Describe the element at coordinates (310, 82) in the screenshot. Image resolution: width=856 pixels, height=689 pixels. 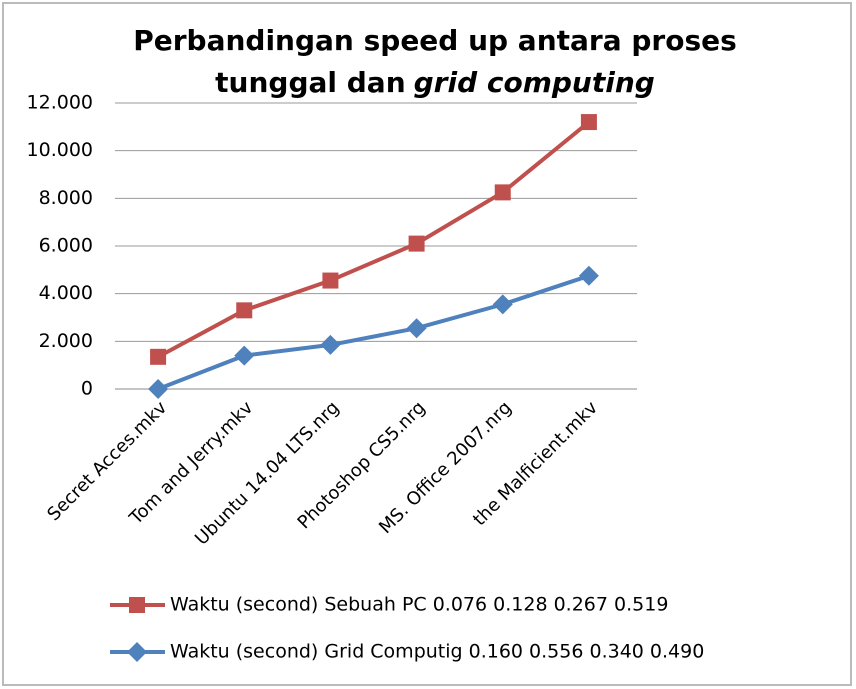
I see `chart-title-text: tunggal dan` at that location.